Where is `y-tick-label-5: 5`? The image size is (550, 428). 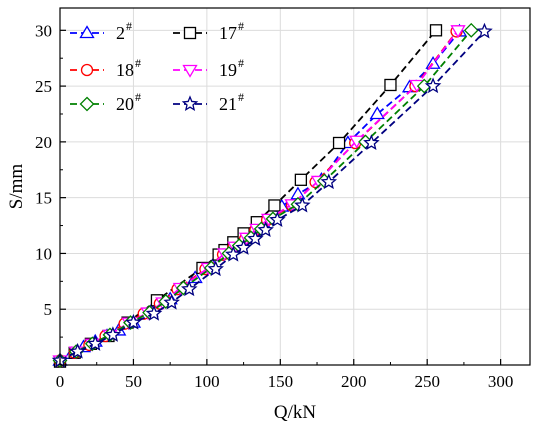
y-tick-label-5: 5 is located at coordinates (48, 309).